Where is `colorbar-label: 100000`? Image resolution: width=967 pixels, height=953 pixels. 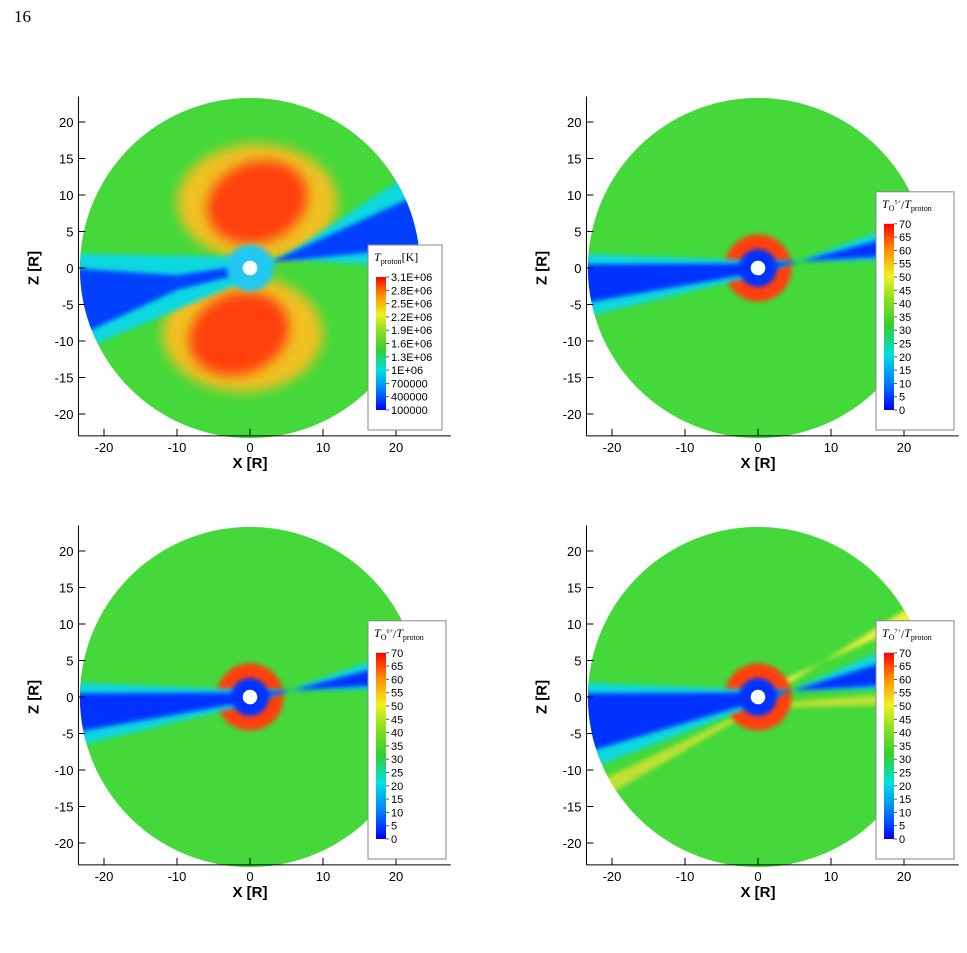
colorbar-label: 100000 is located at coordinates (409, 411).